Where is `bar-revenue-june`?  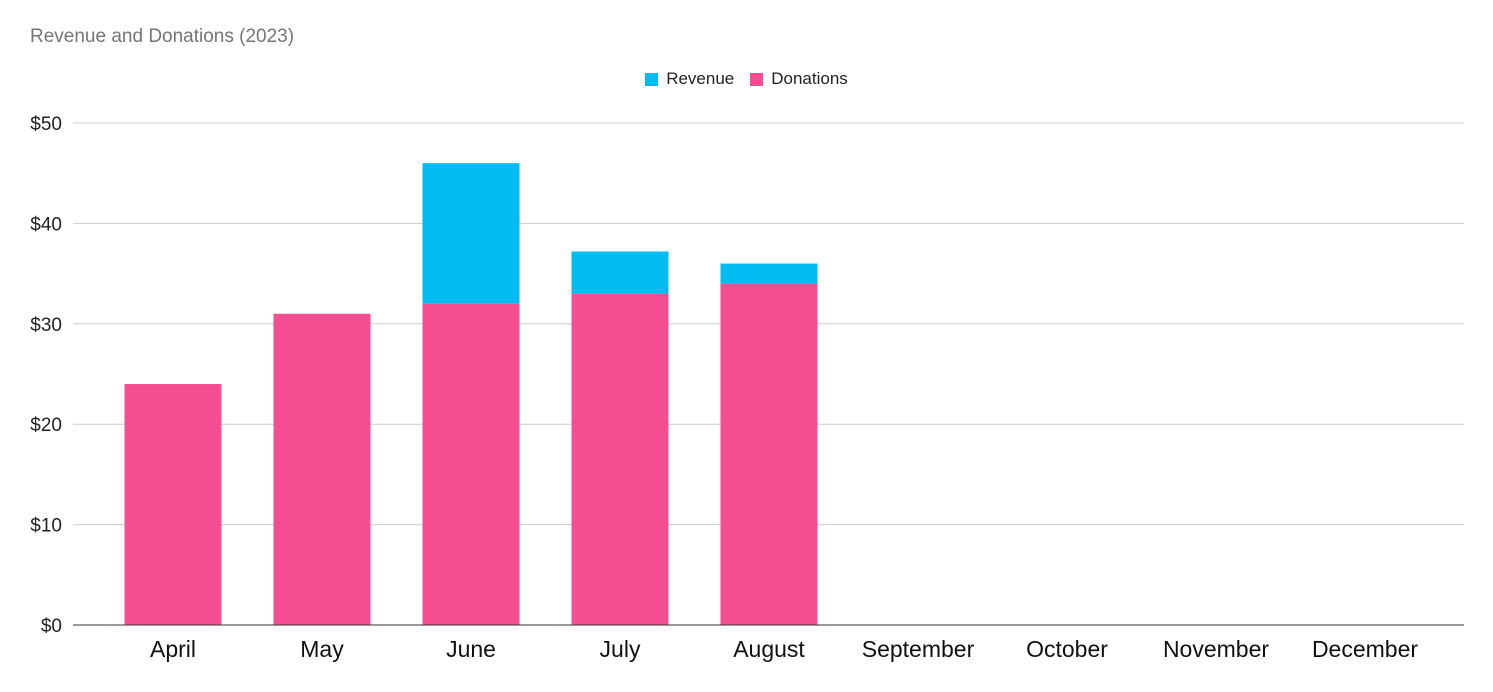 bar-revenue-june is located at coordinates (471, 233).